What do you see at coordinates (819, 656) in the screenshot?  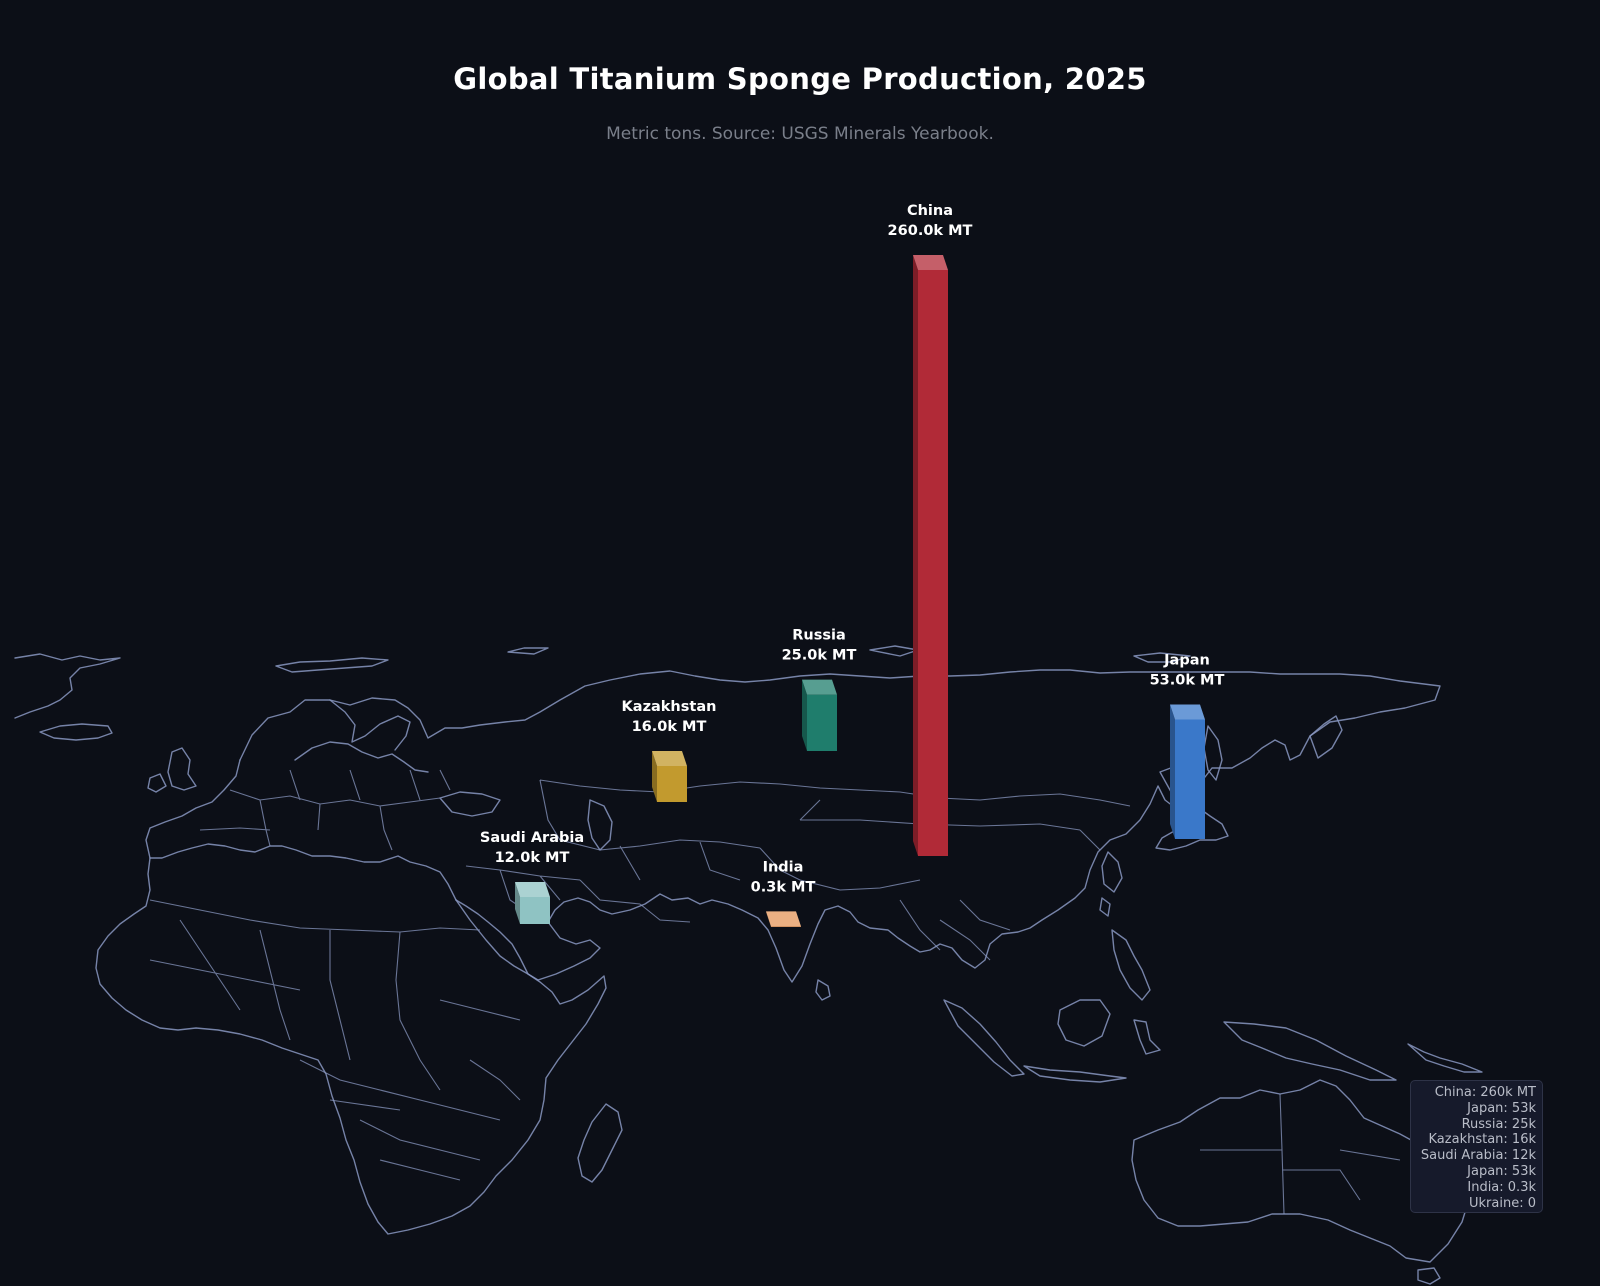 I see `bar-label-value: 25.0k MT` at bounding box center [819, 656].